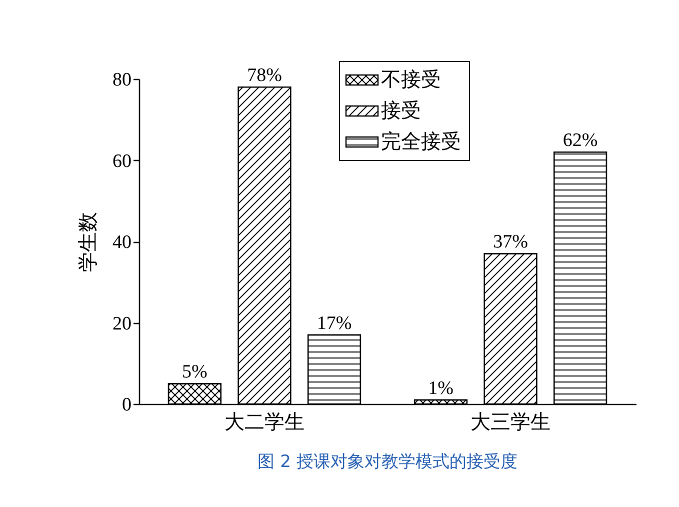  Describe the element at coordinates (421, 141) in the screenshot. I see `legend-label: 完全接受` at that location.